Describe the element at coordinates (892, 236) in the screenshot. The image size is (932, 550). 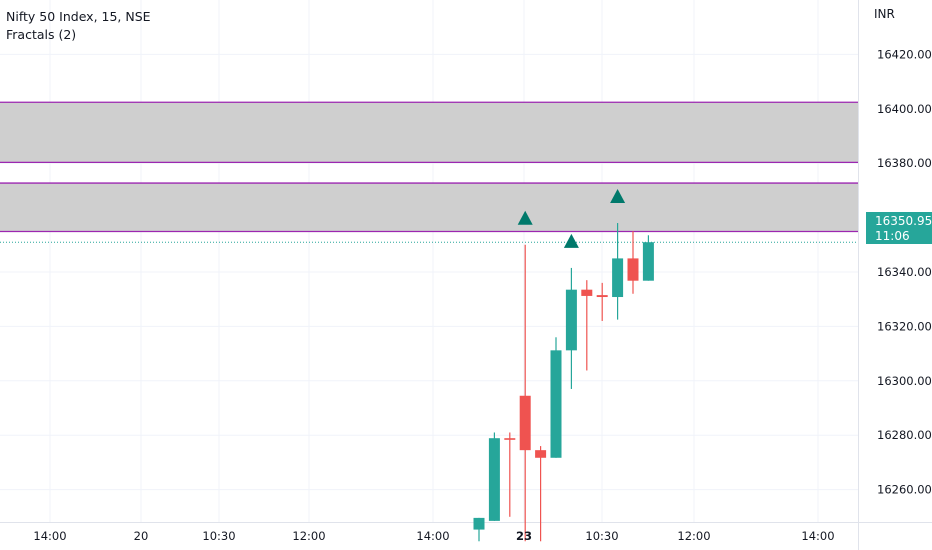
I see `bar-countdown: 11:06` at that location.